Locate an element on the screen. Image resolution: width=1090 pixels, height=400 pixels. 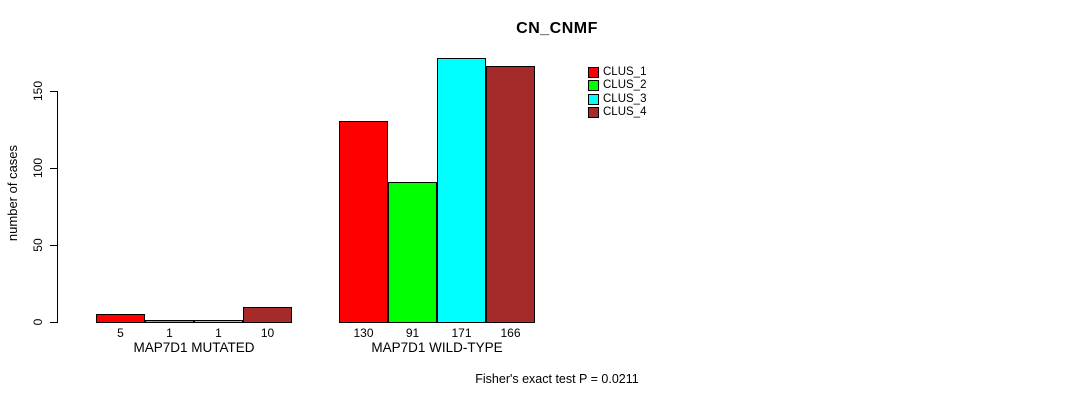
bar-value-label: 91 is located at coordinates (412, 333).